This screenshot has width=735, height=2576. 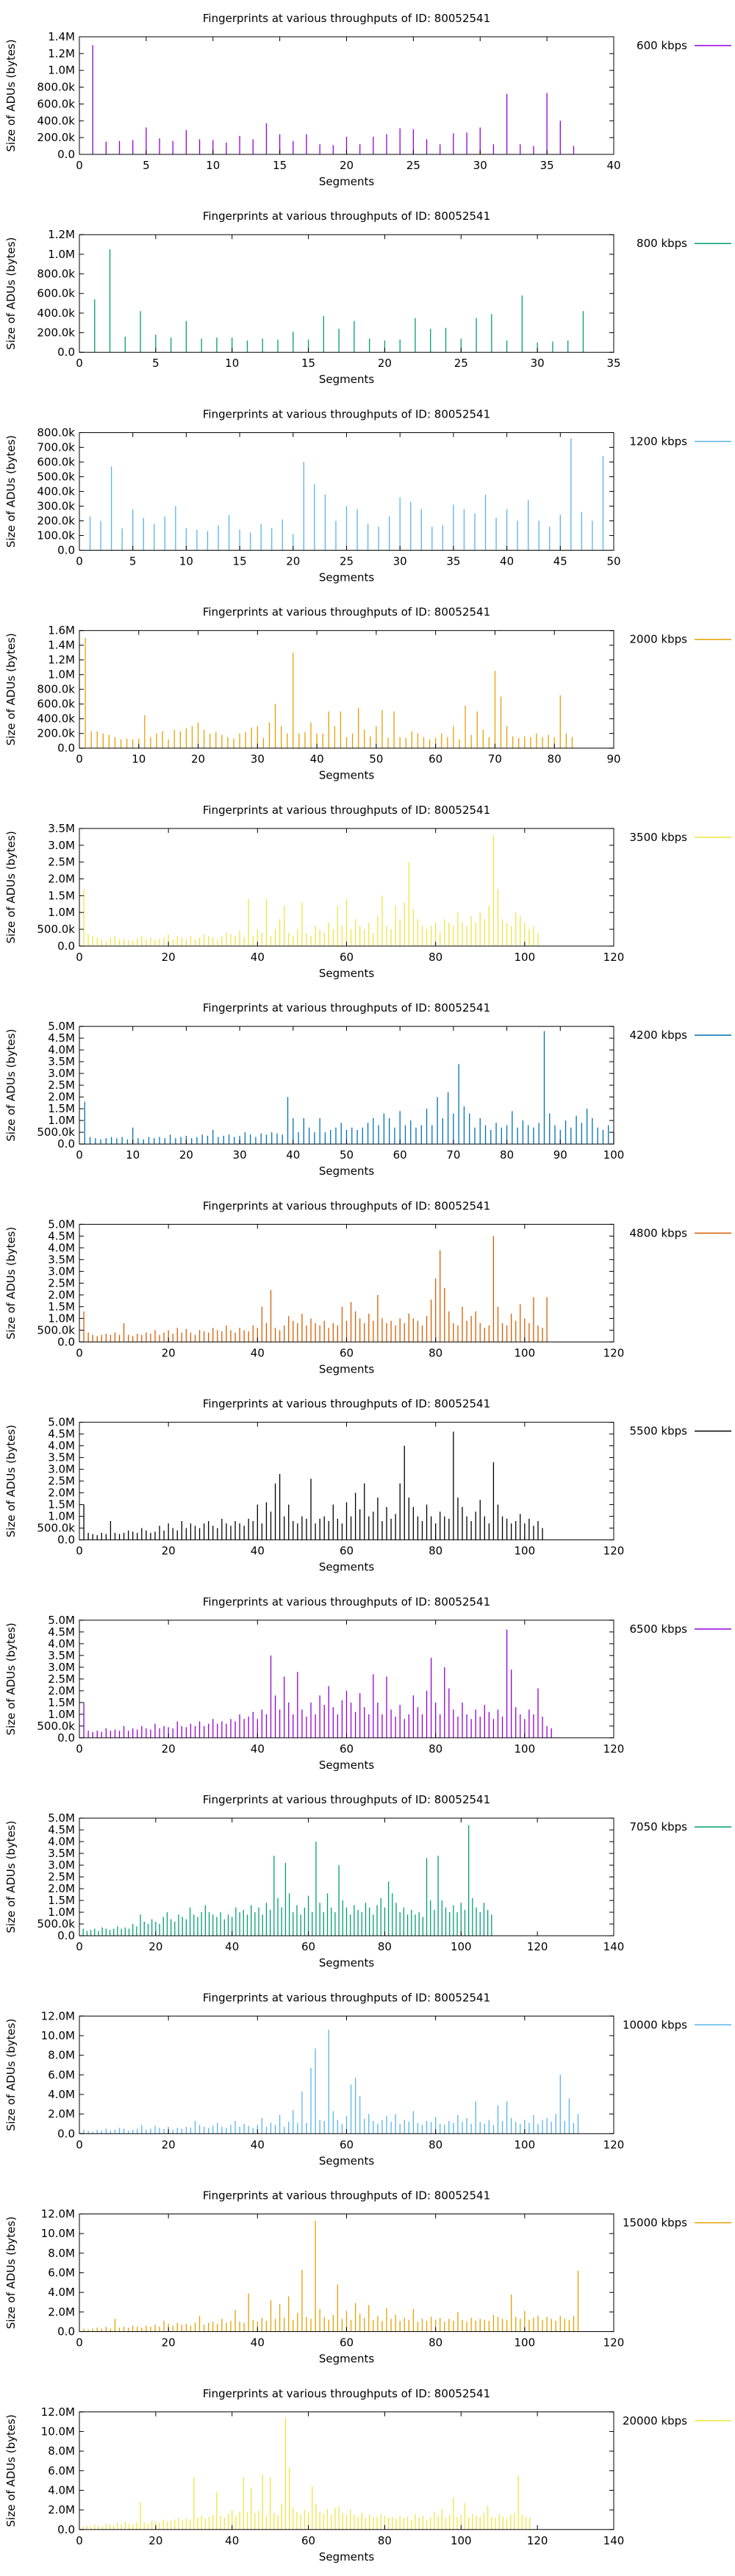 What do you see at coordinates (56, 274) in the screenshot?
I see `y-tick-label: 800.0k` at bounding box center [56, 274].